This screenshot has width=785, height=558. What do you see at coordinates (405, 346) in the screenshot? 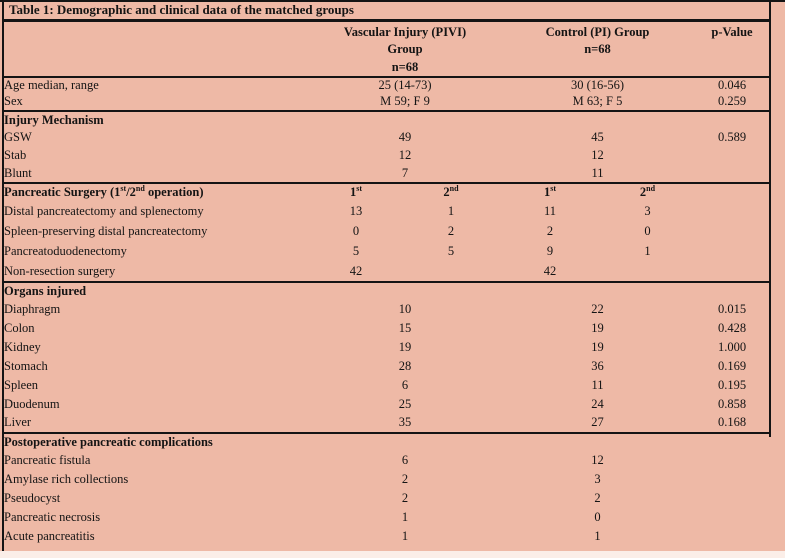
I see `value-vivi: 19` at bounding box center [405, 346].